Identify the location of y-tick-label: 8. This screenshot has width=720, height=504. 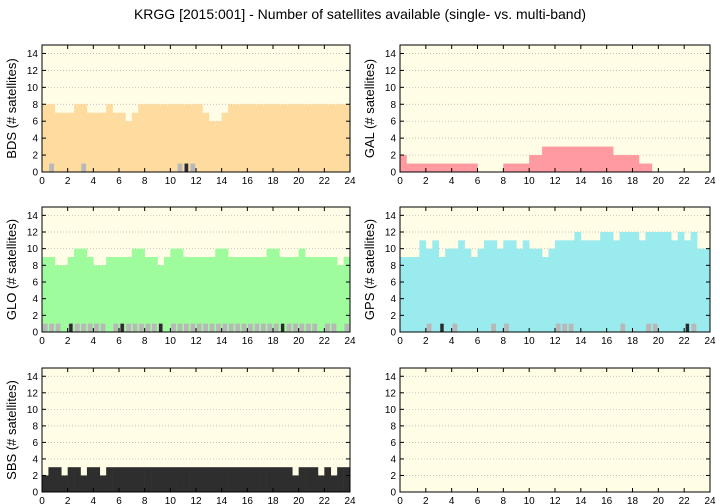
(35, 266).